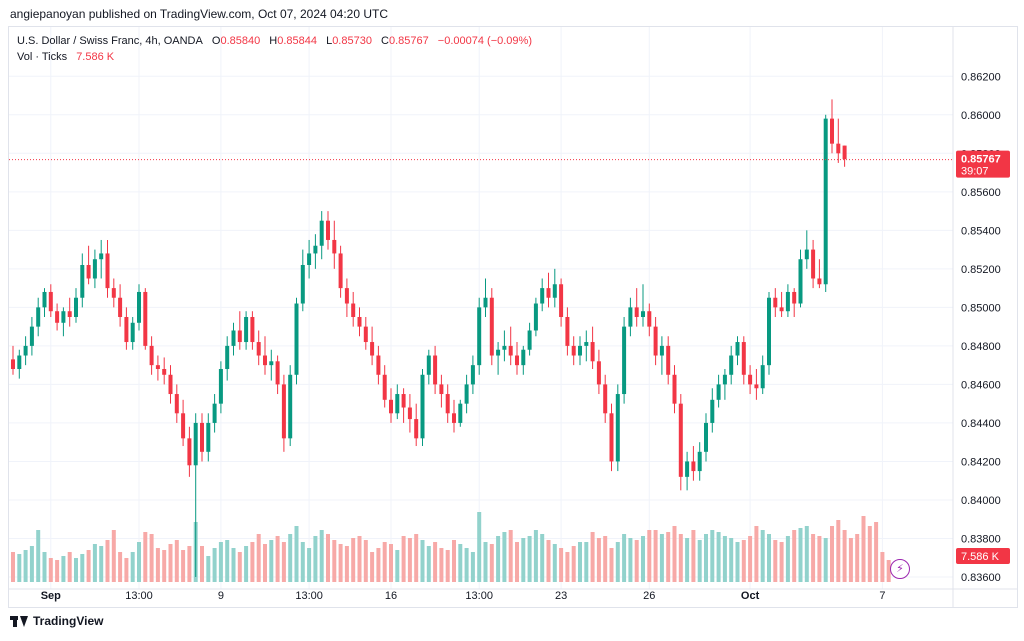 The image size is (1024, 641). I want to click on brand-name: TradingView, so click(68, 621).